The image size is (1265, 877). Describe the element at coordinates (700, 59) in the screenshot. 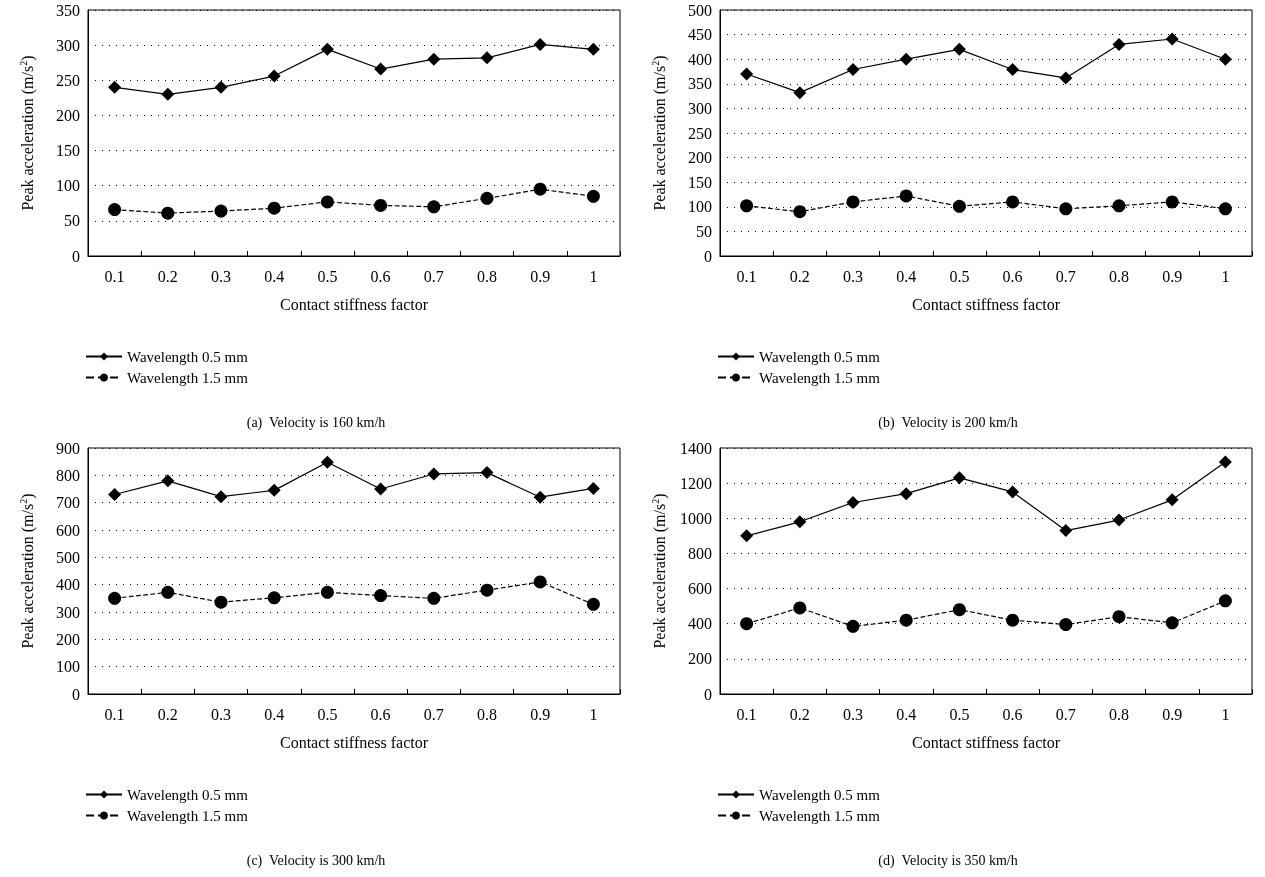

I see `y-tick-label: 400` at that location.